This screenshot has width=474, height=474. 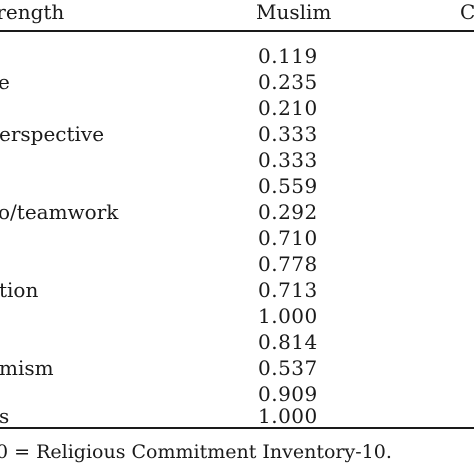 I want to click on row-label: o/teamwork, so click(x=59, y=212).